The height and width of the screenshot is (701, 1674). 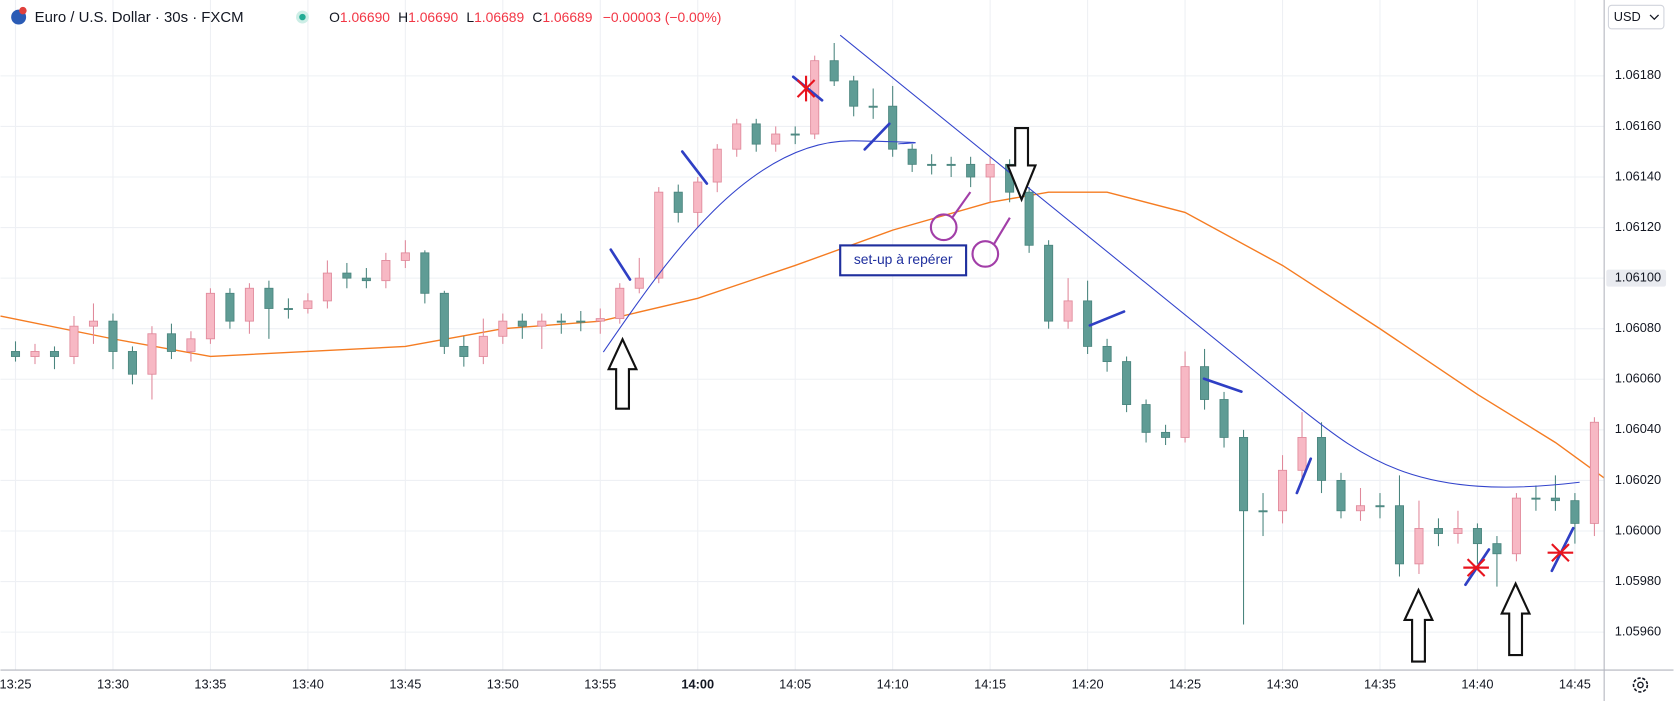 What do you see at coordinates (1638, 378) in the screenshot?
I see `y-tick-label: 1.06060` at bounding box center [1638, 378].